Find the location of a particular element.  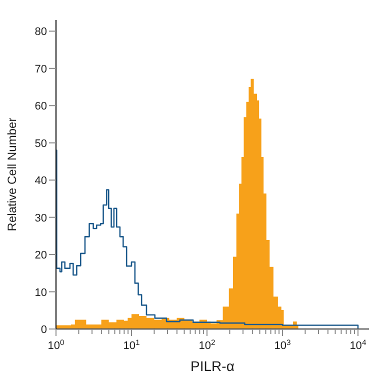

x-tick-label: 10$^{1}$ is located at coordinates (131, 345).